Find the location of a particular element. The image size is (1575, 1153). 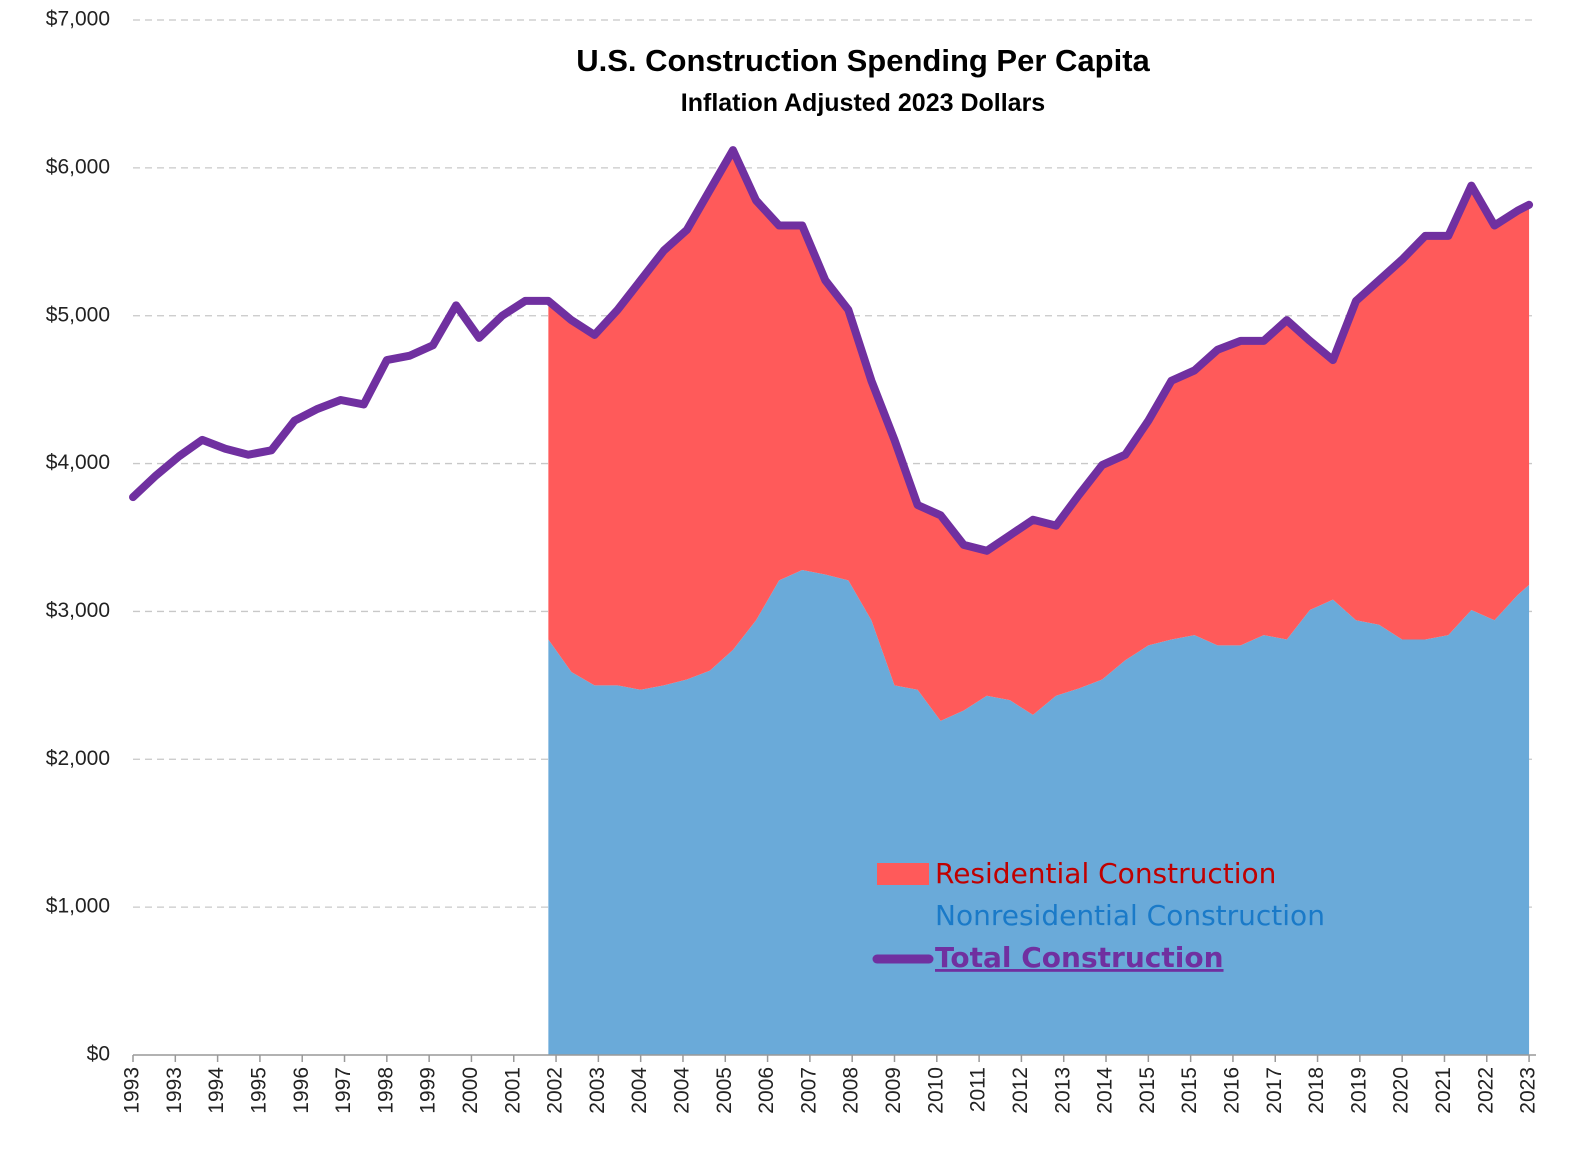

x-tick-label: 2012 is located at coordinates (1020, 1090).